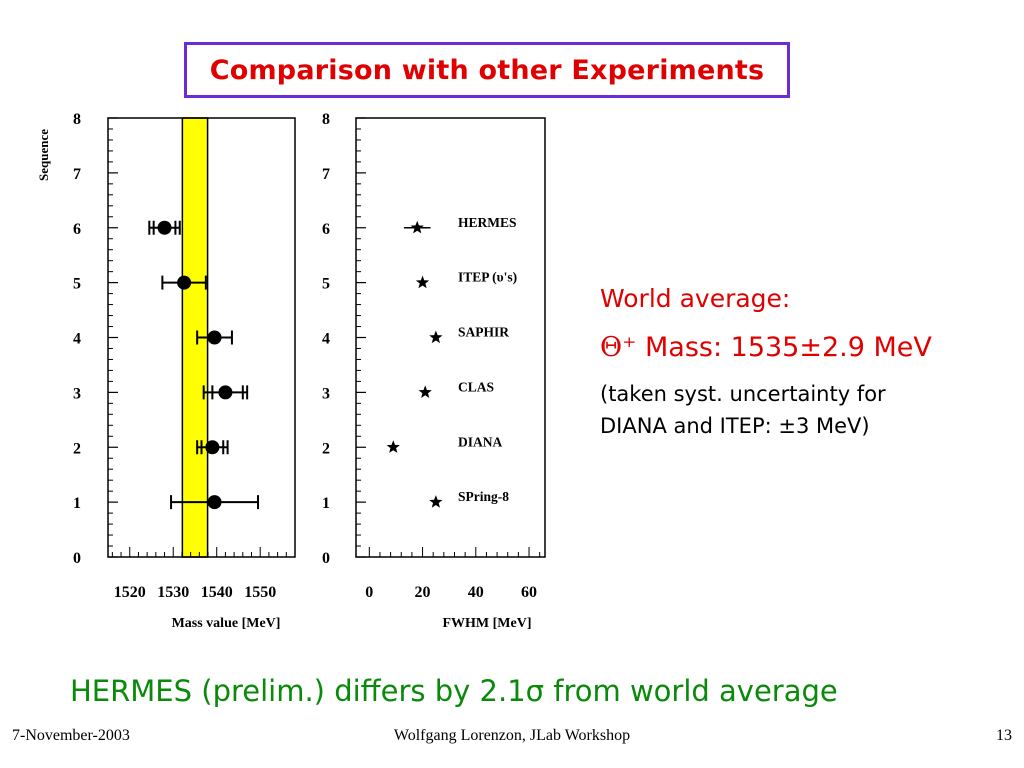 The width and height of the screenshot is (1024, 768). I want to click on x-tick-label: 0, so click(369, 592).